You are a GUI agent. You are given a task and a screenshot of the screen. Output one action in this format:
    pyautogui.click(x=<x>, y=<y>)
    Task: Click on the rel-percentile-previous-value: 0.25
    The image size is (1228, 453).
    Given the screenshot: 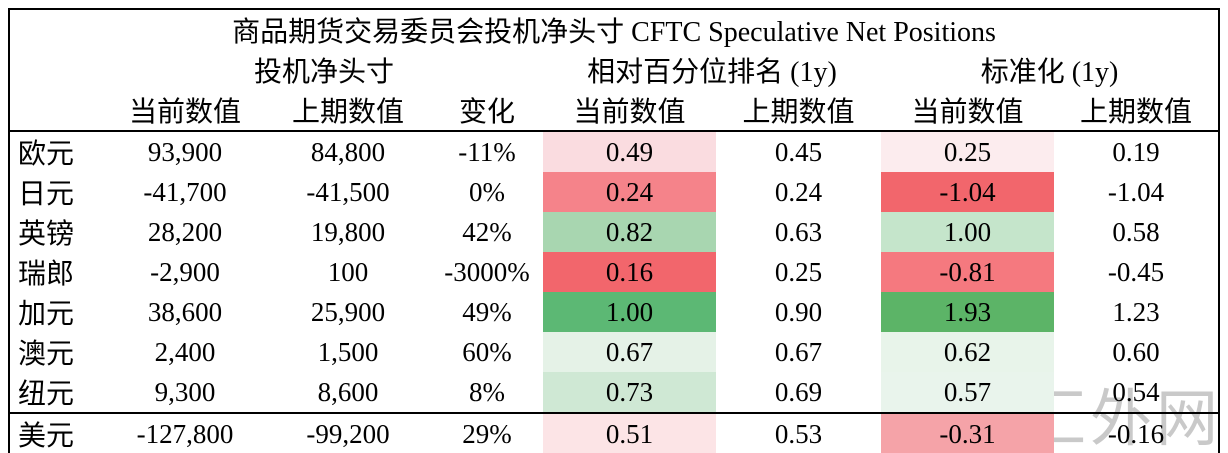 What is the action you would take?
    pyautogui.click(x=798, y=271)
    